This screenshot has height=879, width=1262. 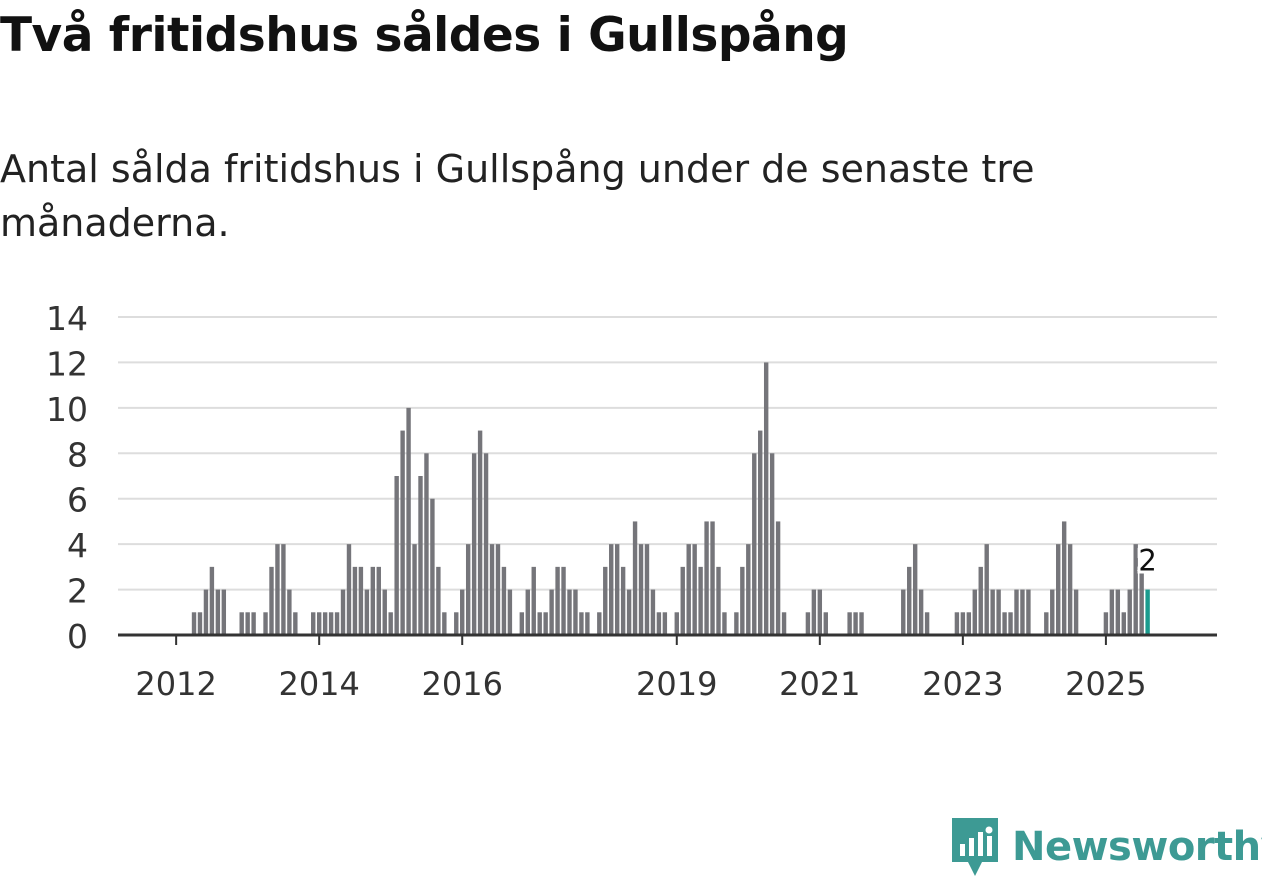 What do you see at coordinates (318, 684) in the screenshot?
I see `x-tick-label: 2014` at bounding box center [318, 684].